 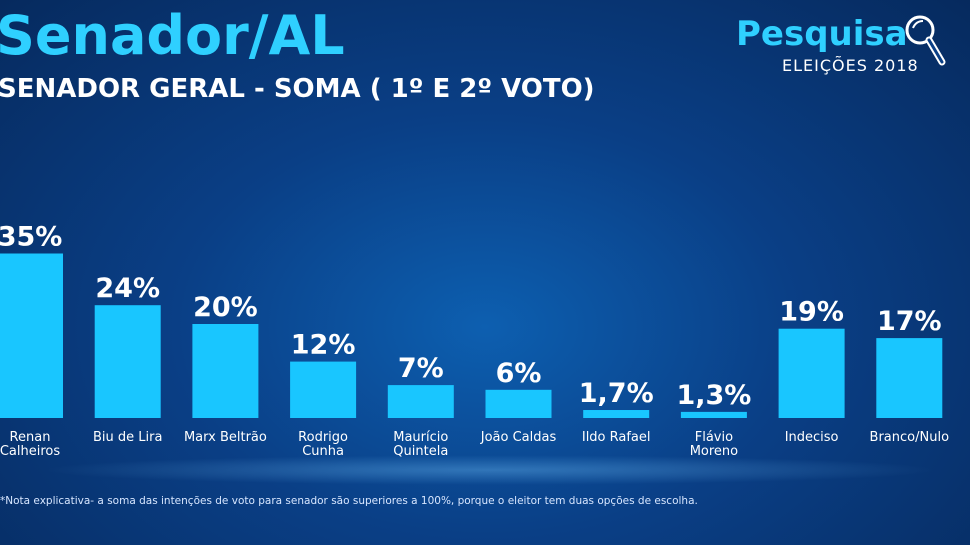 I want to click on category-label-line: Rodrigo, so click(x=323, y=437).